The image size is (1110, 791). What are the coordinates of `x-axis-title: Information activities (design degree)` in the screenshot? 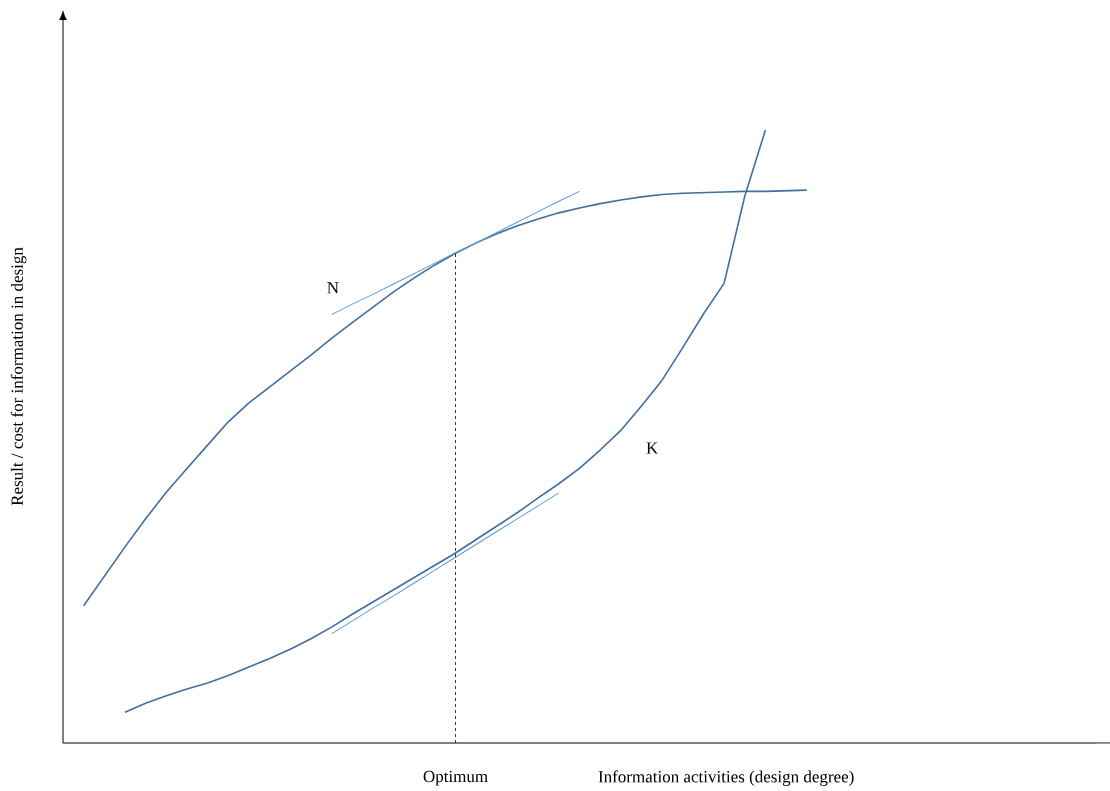 It's located at (726, 778).